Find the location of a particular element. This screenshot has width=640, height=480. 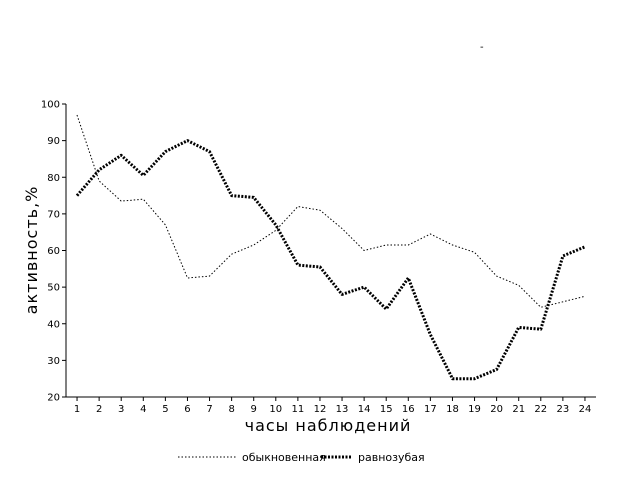

x-tick-label: 1 is located at coordinates (77, 409).